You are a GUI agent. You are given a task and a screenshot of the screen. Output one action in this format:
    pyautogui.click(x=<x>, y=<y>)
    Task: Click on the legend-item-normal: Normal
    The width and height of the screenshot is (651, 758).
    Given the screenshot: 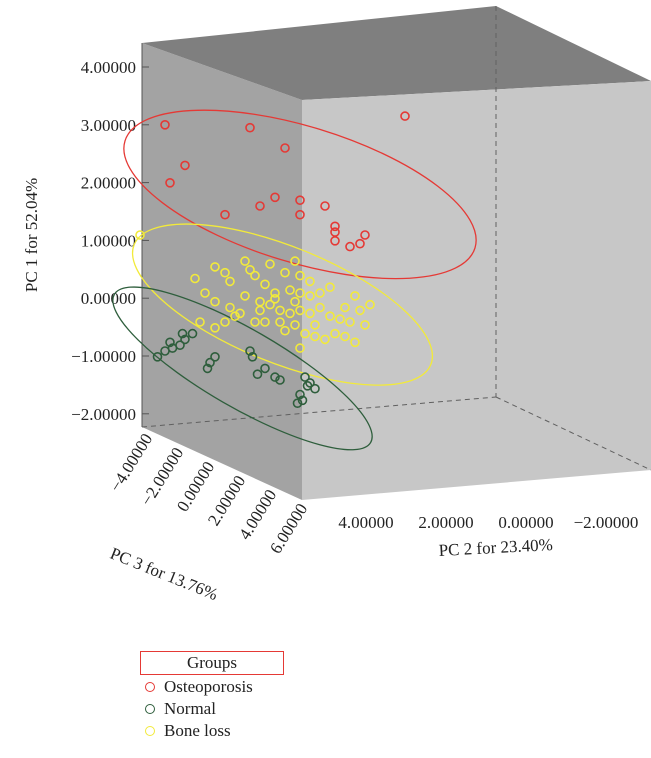 What is the action you would take?
    pyautogui.click(x=220, y=708)
    